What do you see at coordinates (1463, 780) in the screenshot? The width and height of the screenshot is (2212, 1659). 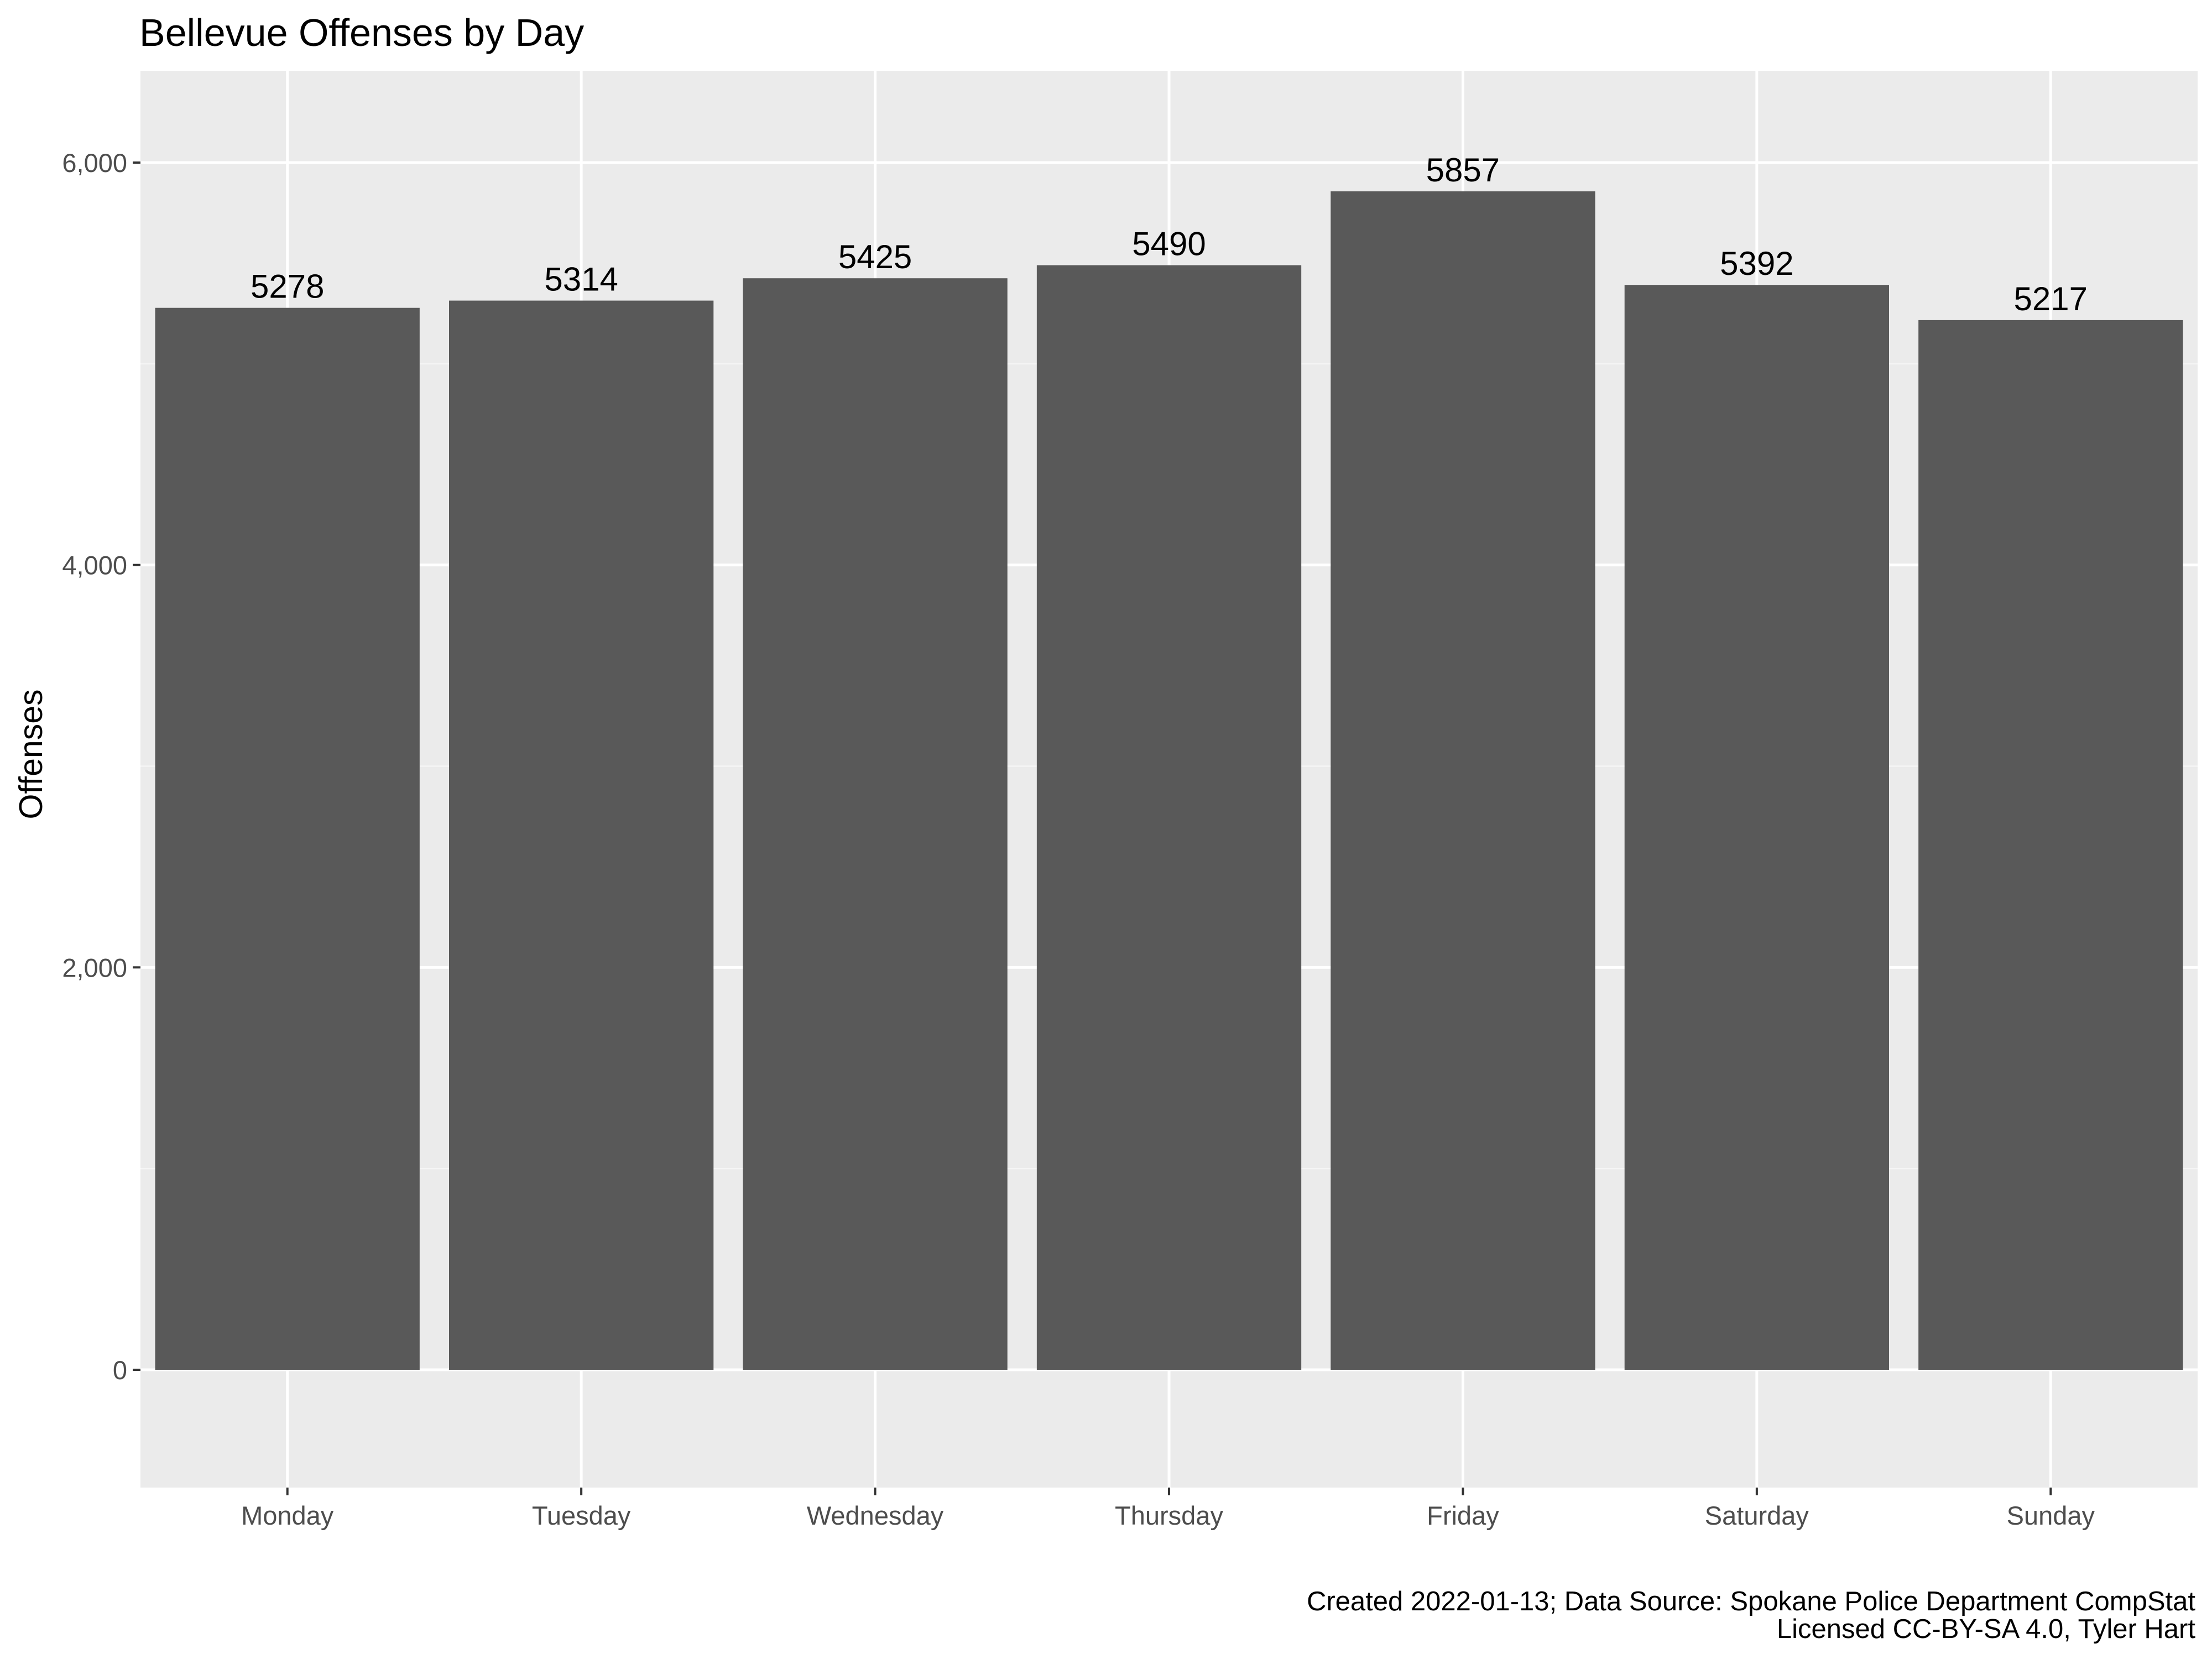 I see `bar-friday` at bounding box center [1463, 780].